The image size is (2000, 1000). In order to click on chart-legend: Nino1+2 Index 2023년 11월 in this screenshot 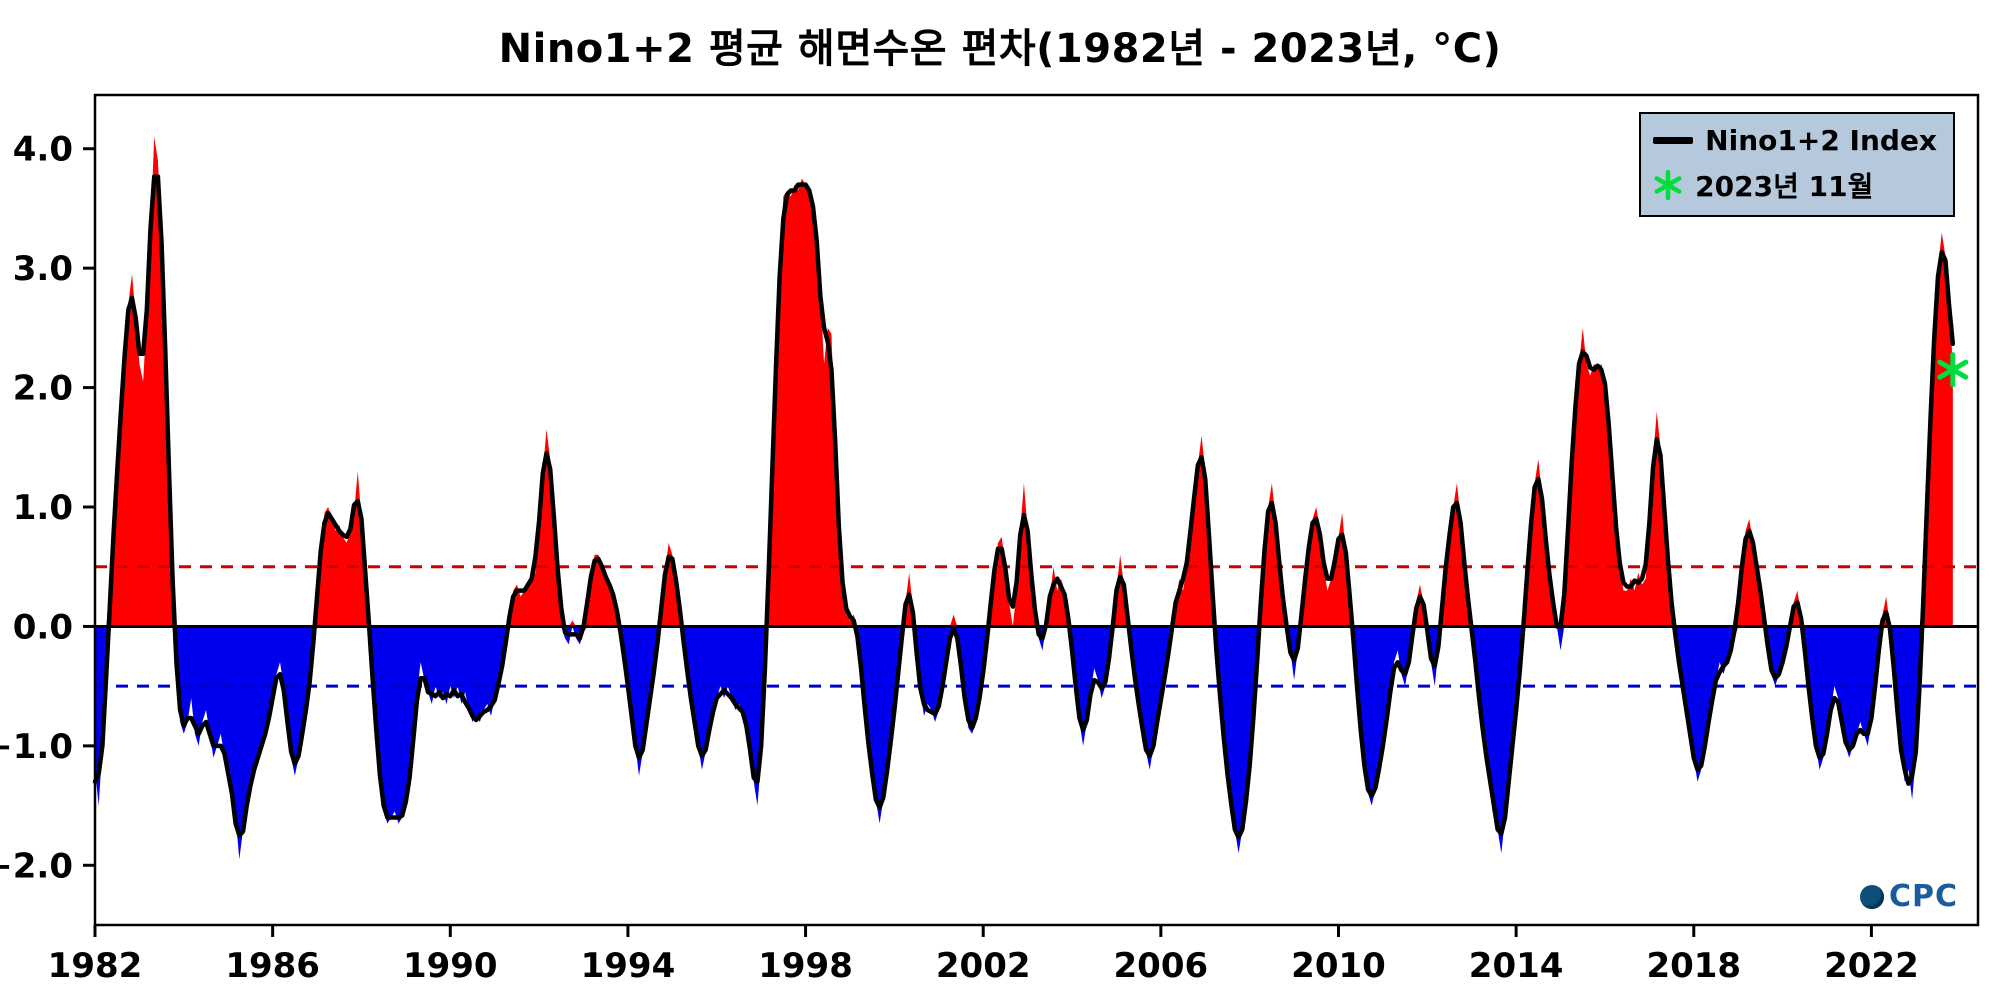, I will do `click(1797, 164)`.